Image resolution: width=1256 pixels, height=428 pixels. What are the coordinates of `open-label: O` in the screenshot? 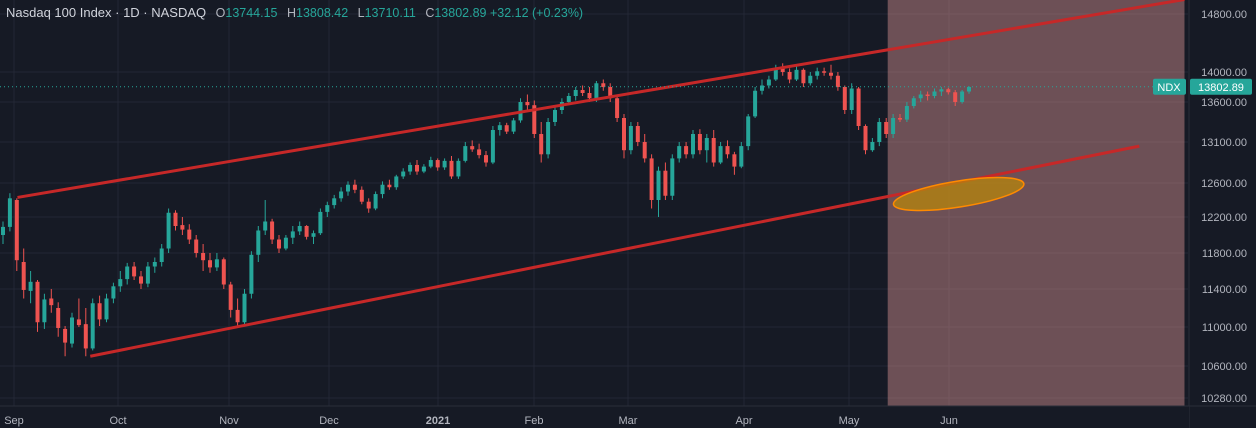 It's located at (220, 13).